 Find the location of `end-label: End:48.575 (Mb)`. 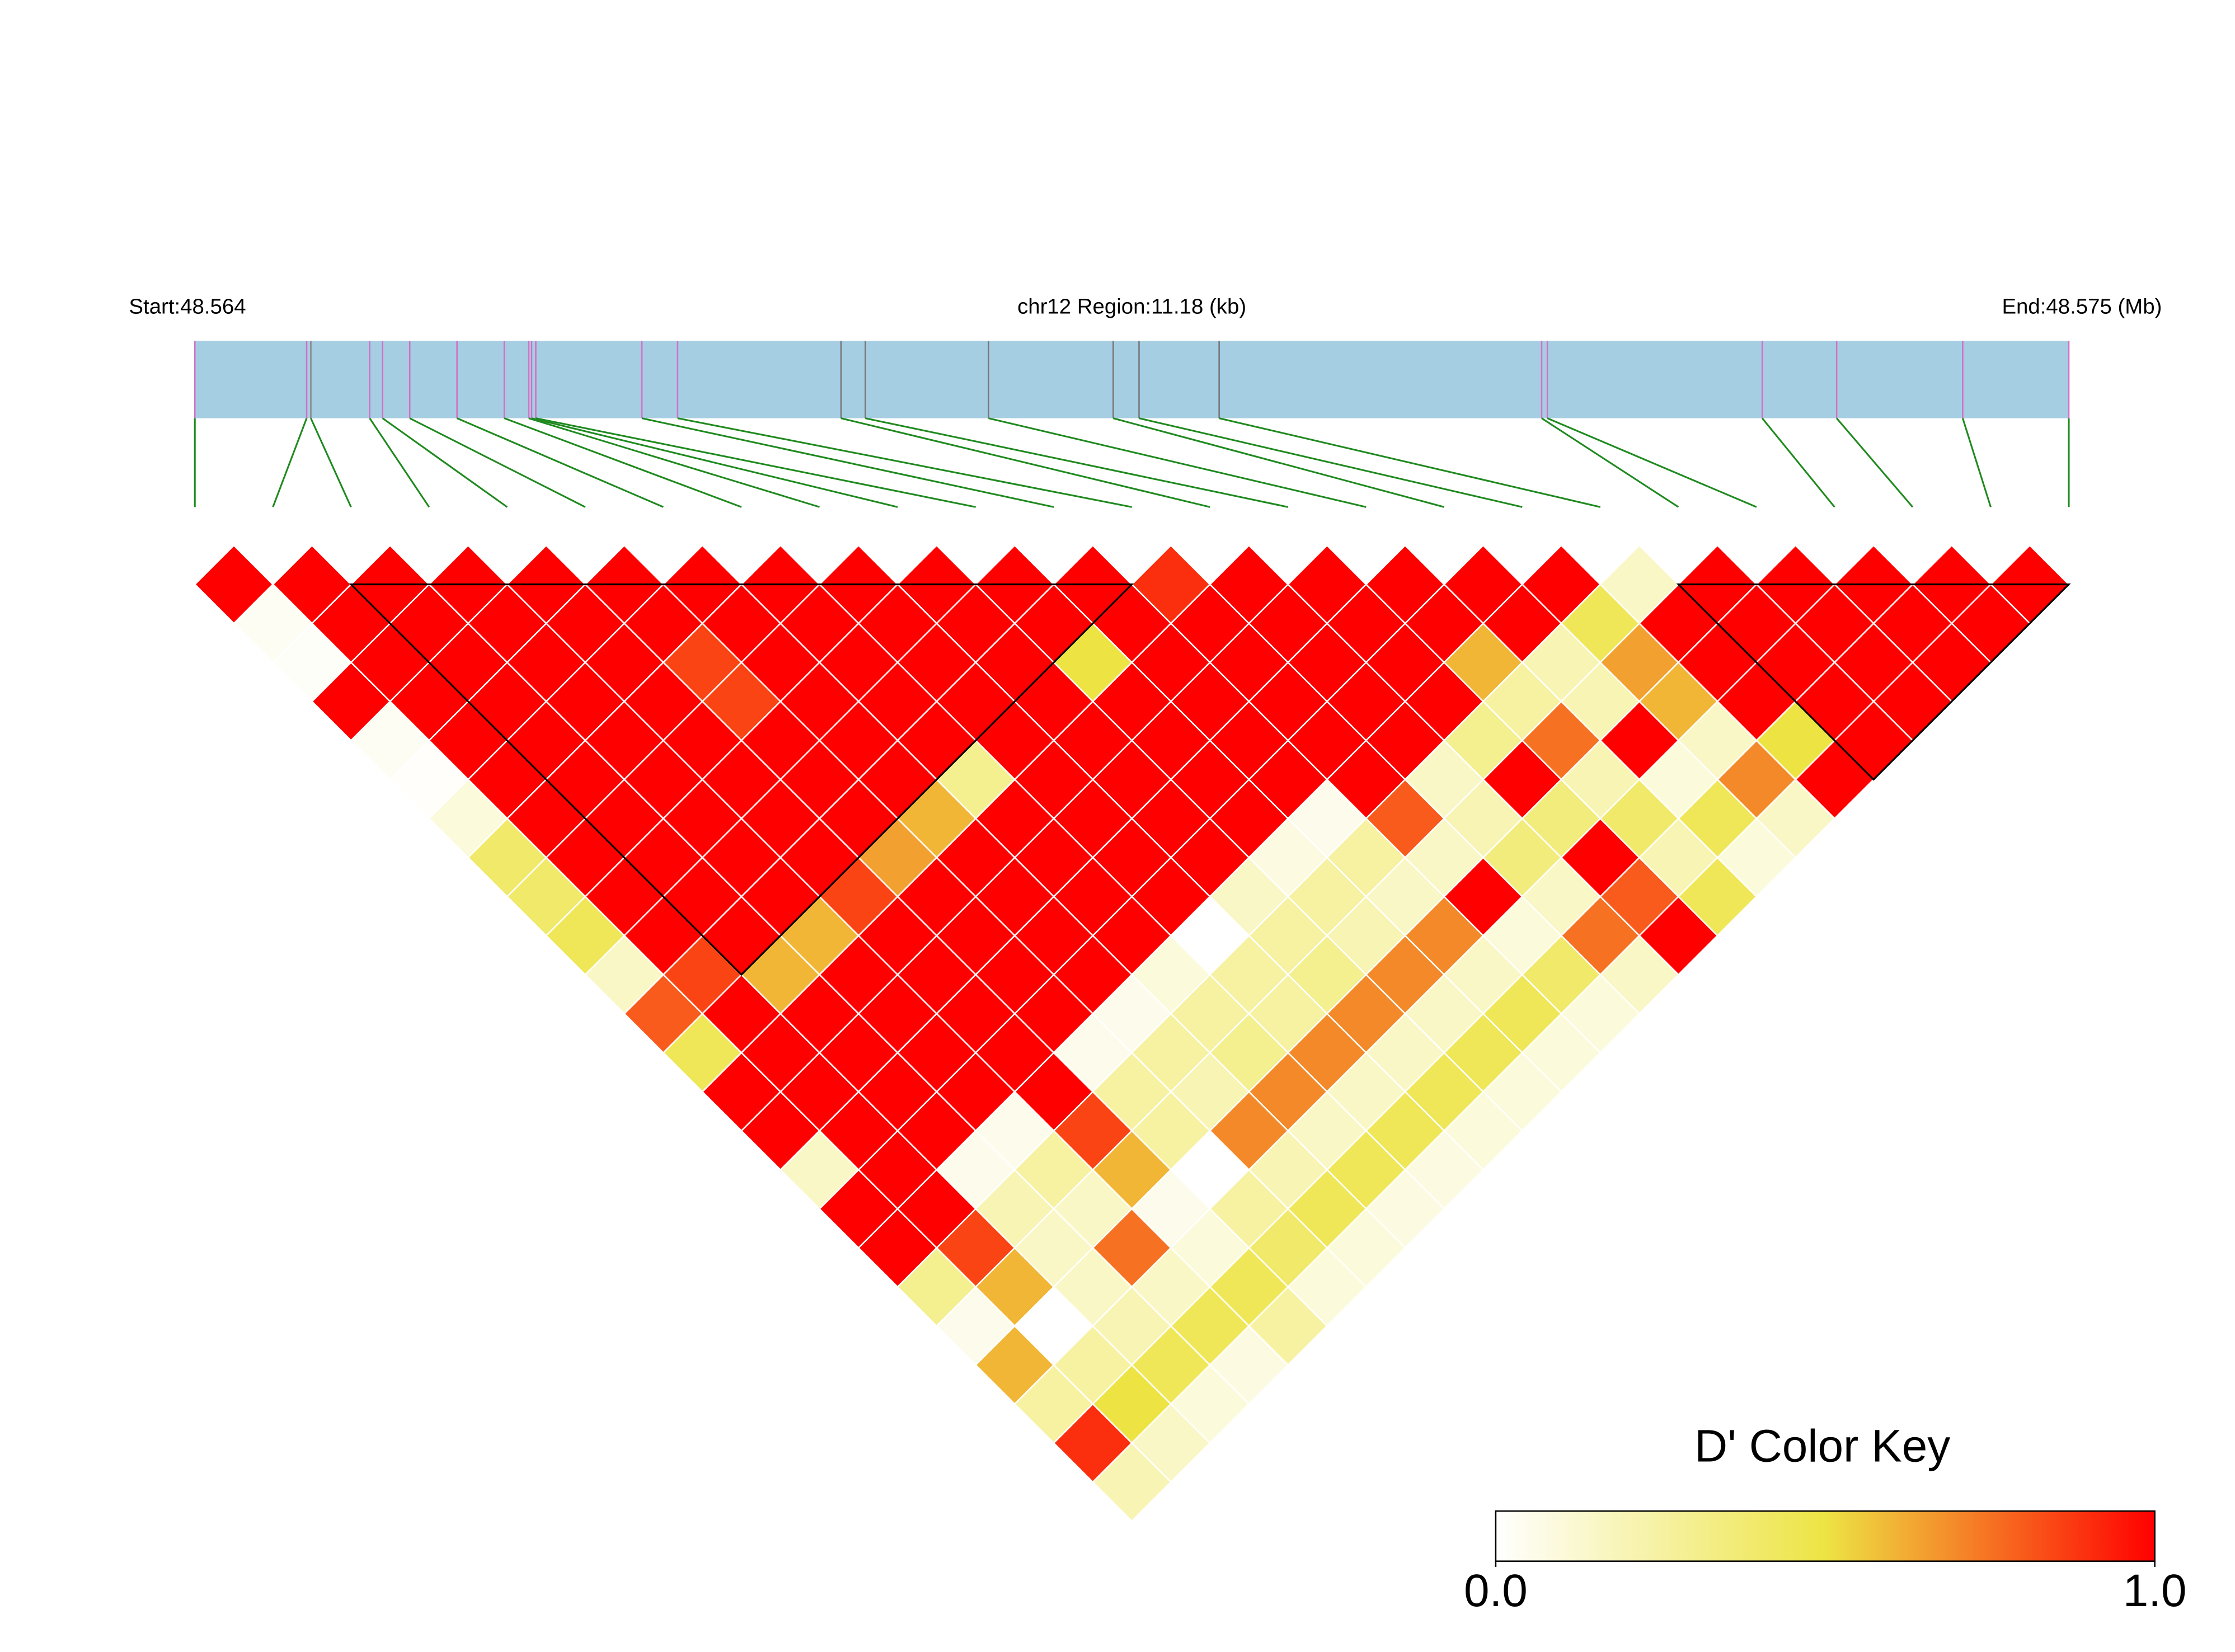

end-label: End:48.575 (Mb) is located at coordinates (2082, 307).